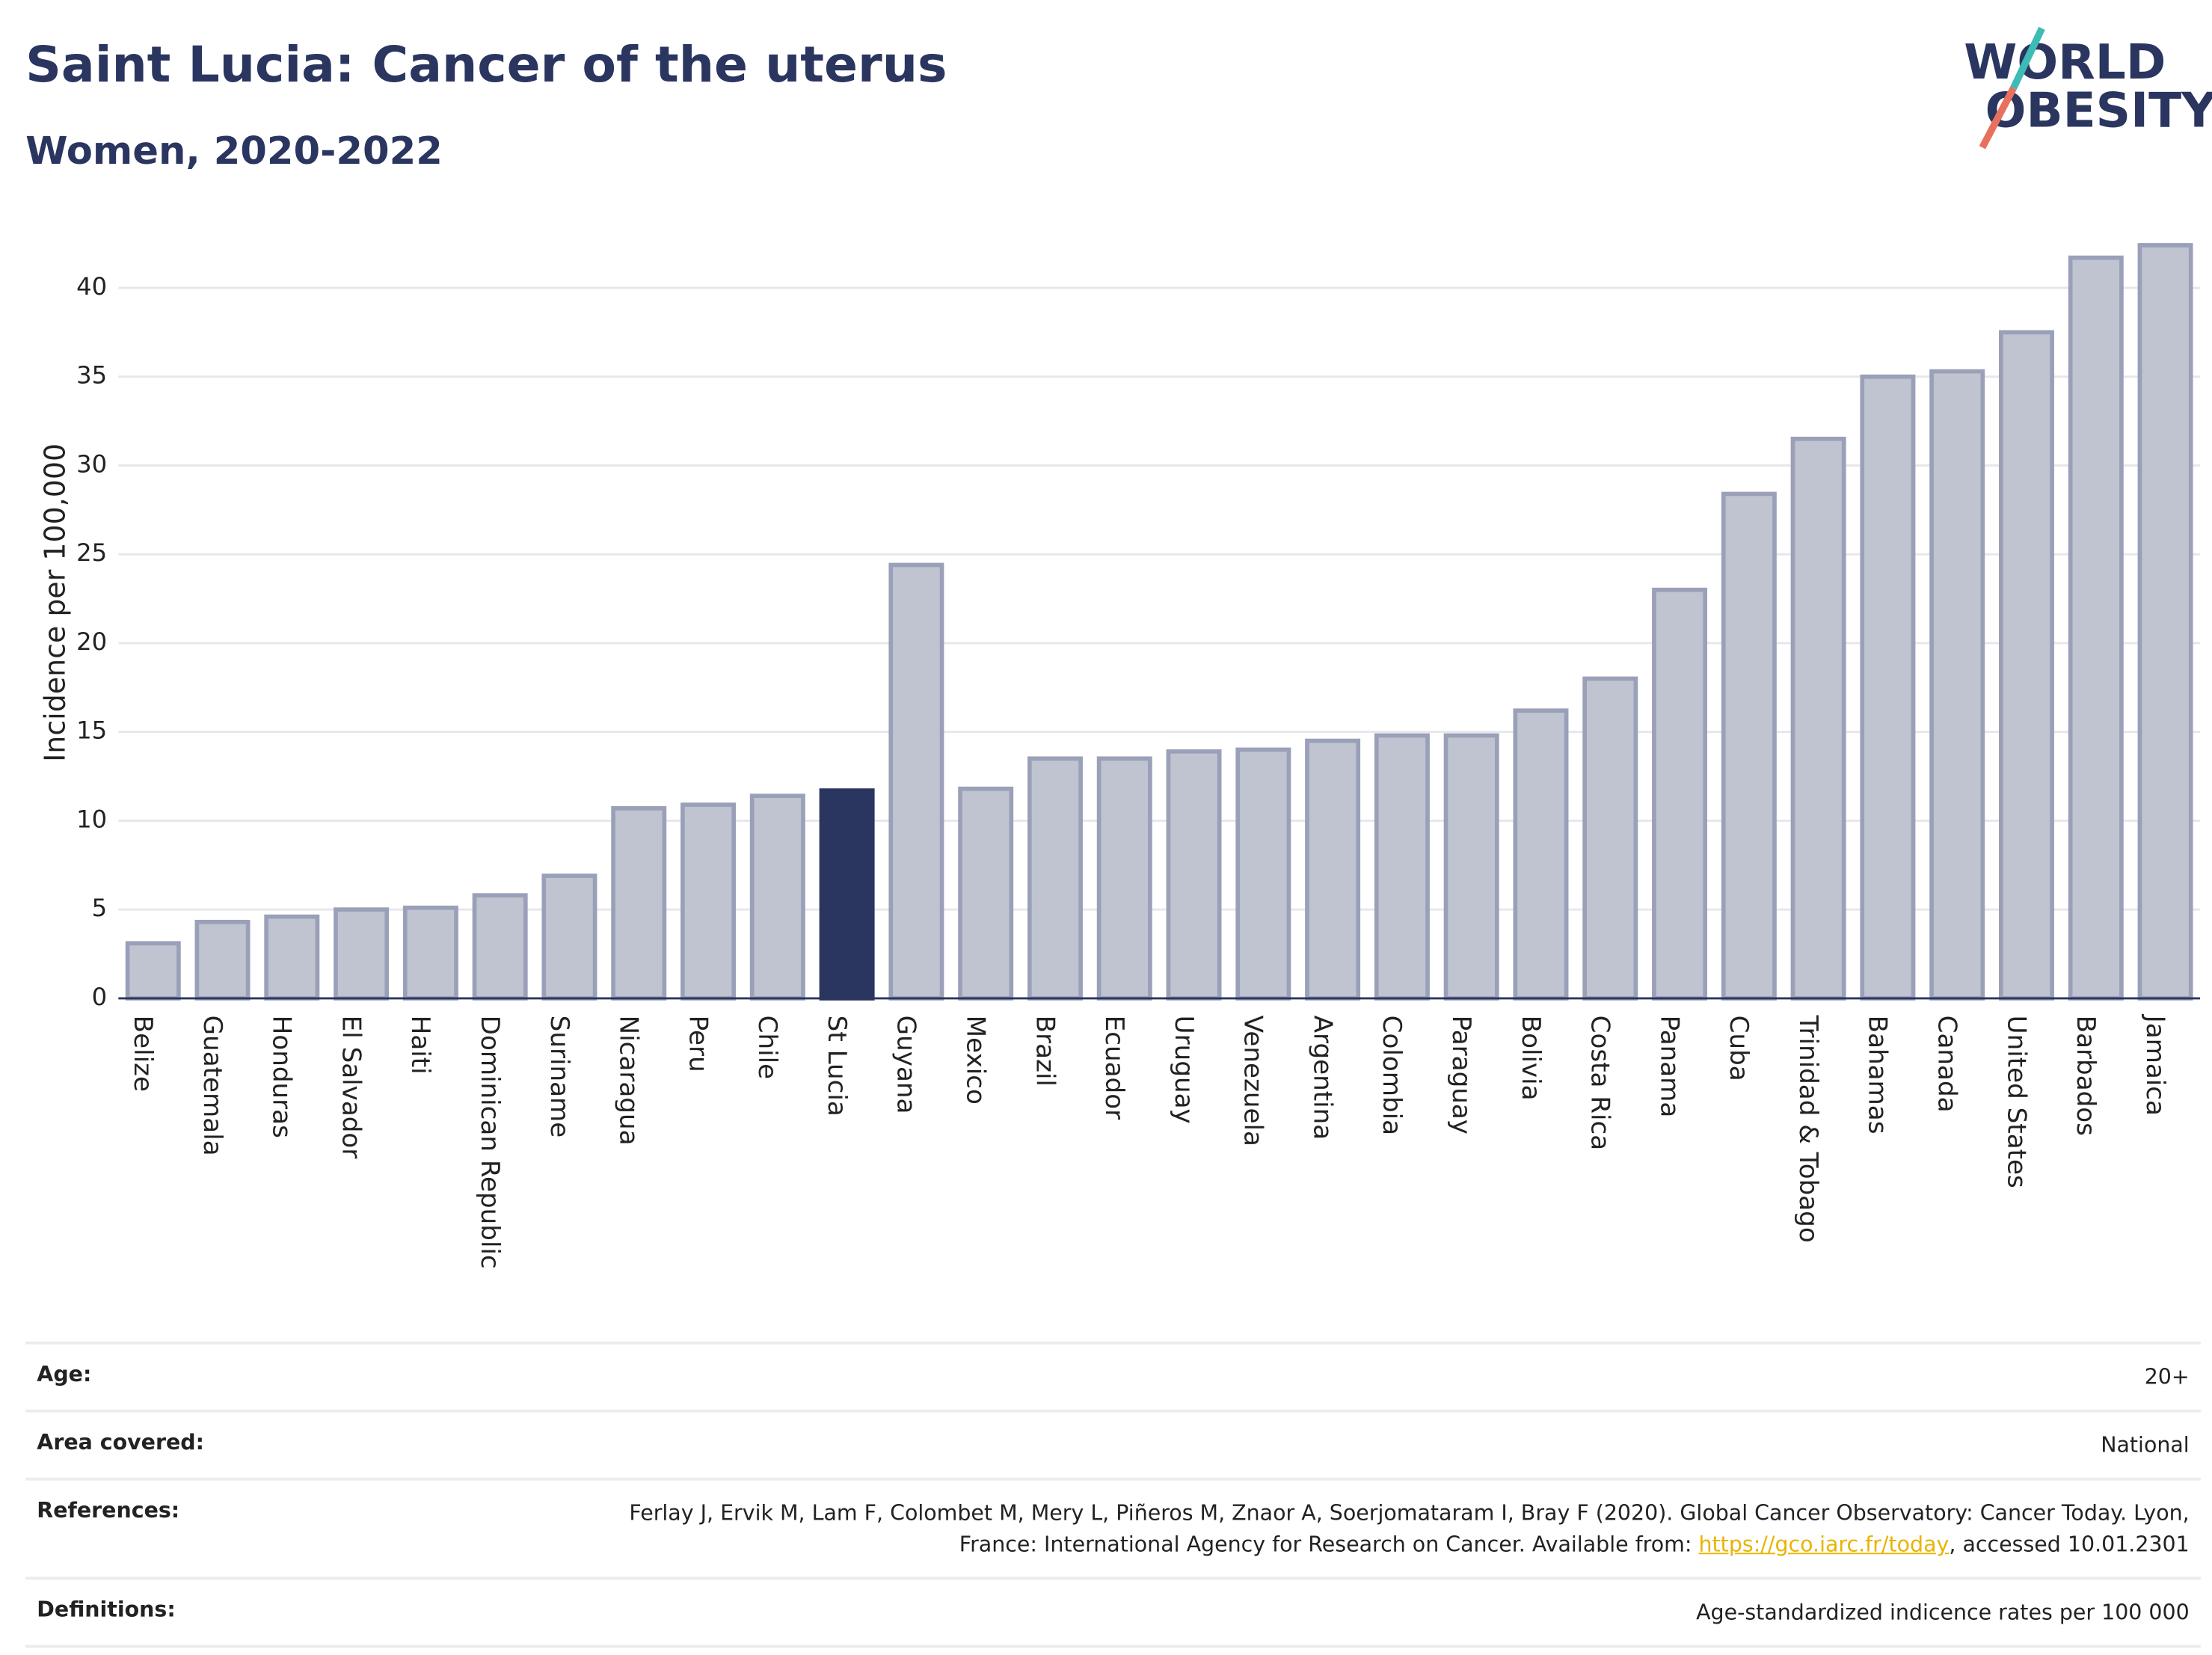 The width and height of the screenshot is (2212, 1655). What do you see at coordinates (100, 908) in the screenshot?
I see `y-tick-label: 5` at bounding box center [100, 908].